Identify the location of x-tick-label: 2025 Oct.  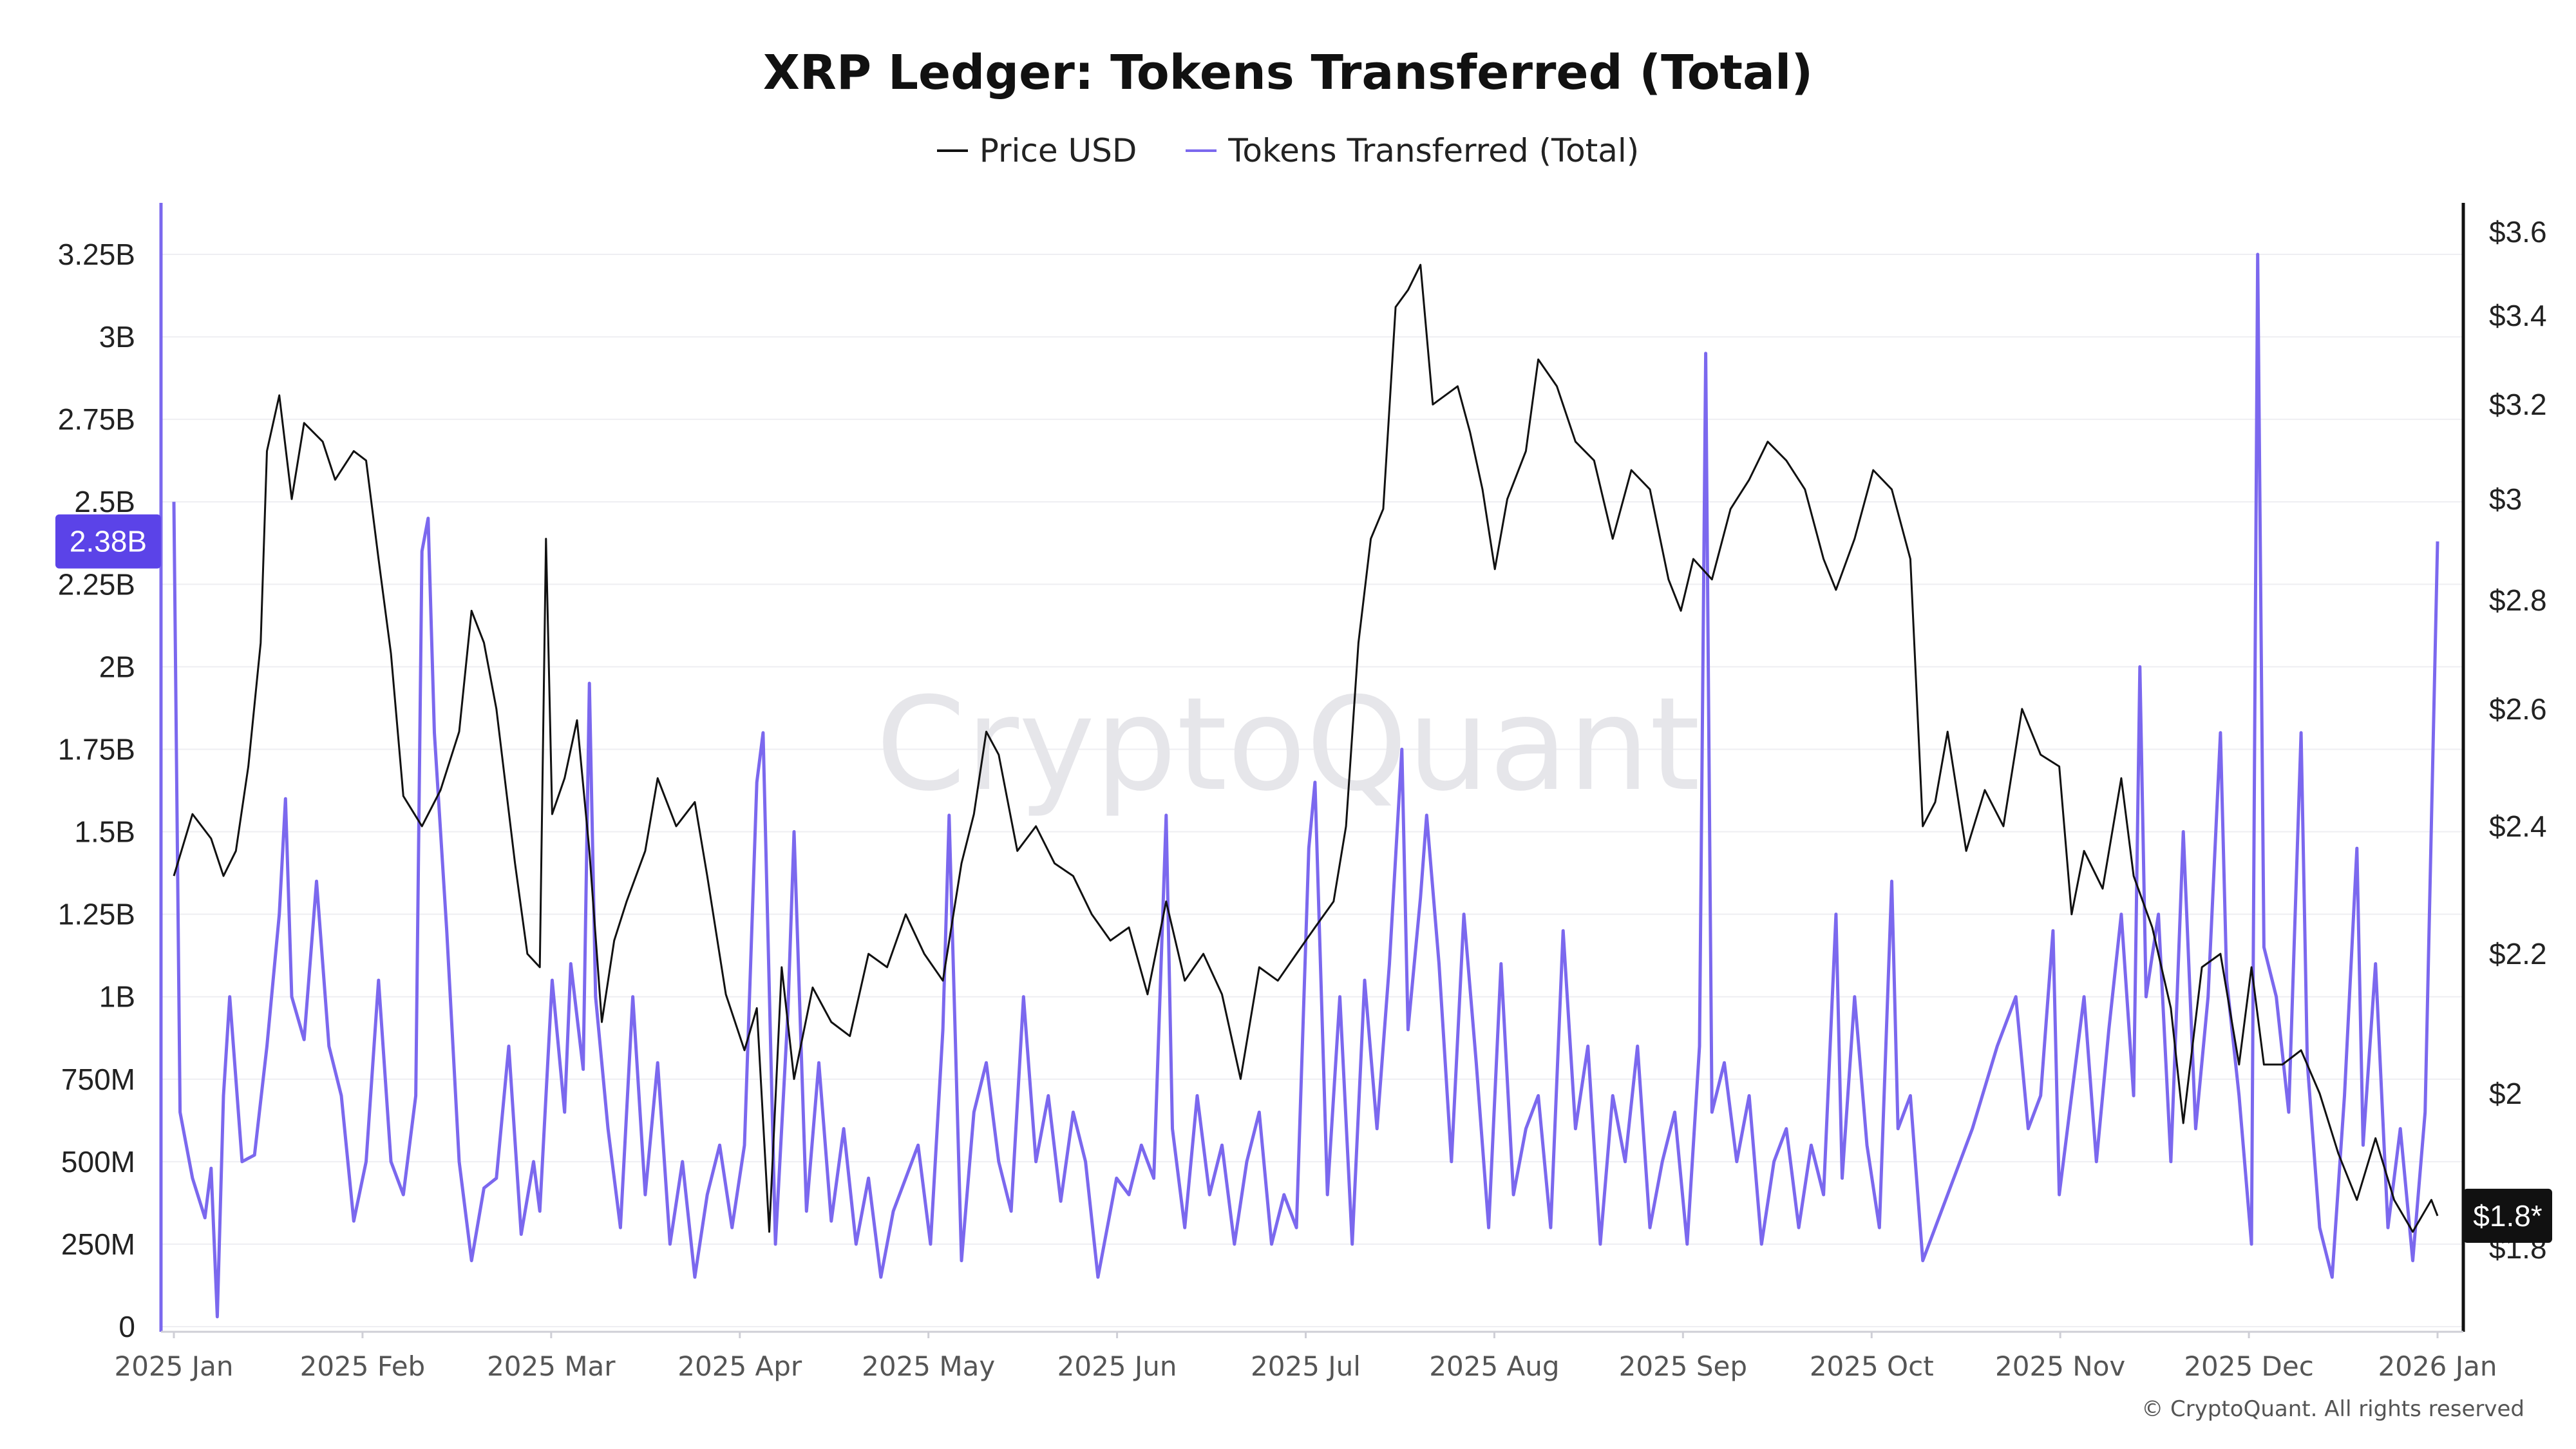
(1872, 1366).